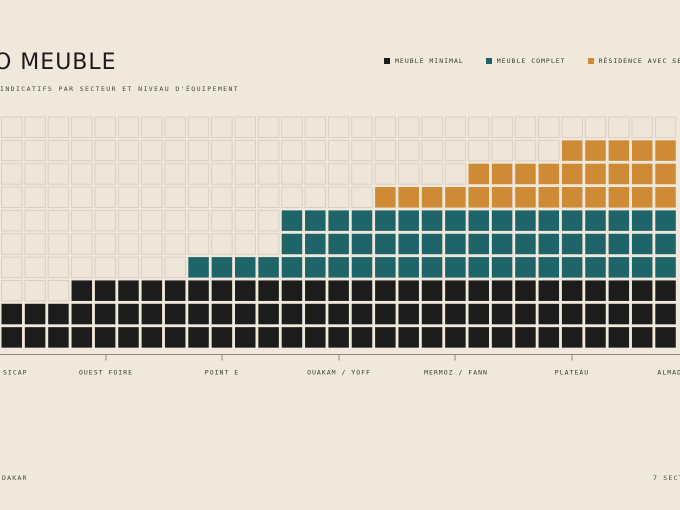 The height and width of the screenshot is (510, 680). What do you see at coordinates (590, 61) in the screenshot?
I see `legend-swatch-services` at bounding box center [590, 61].